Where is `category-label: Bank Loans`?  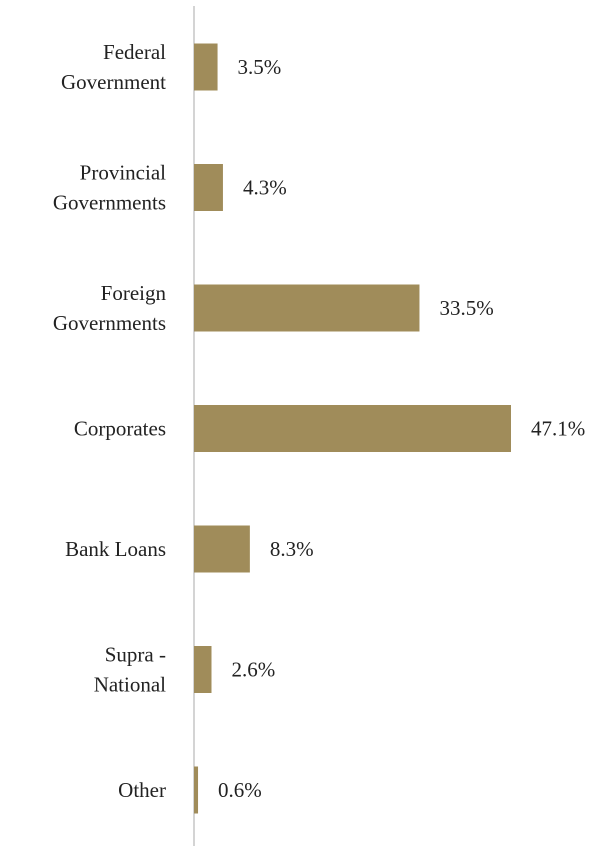
category-label: Bank Loans is located at coordinates (115, 549).